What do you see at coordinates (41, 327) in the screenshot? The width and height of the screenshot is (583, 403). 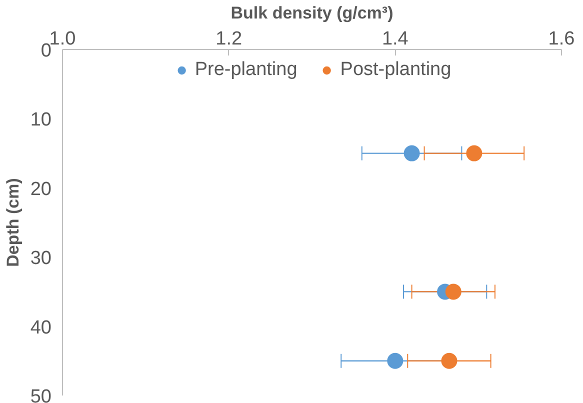 I see `y-tick-label: 40` at bounding box center [41, 327].